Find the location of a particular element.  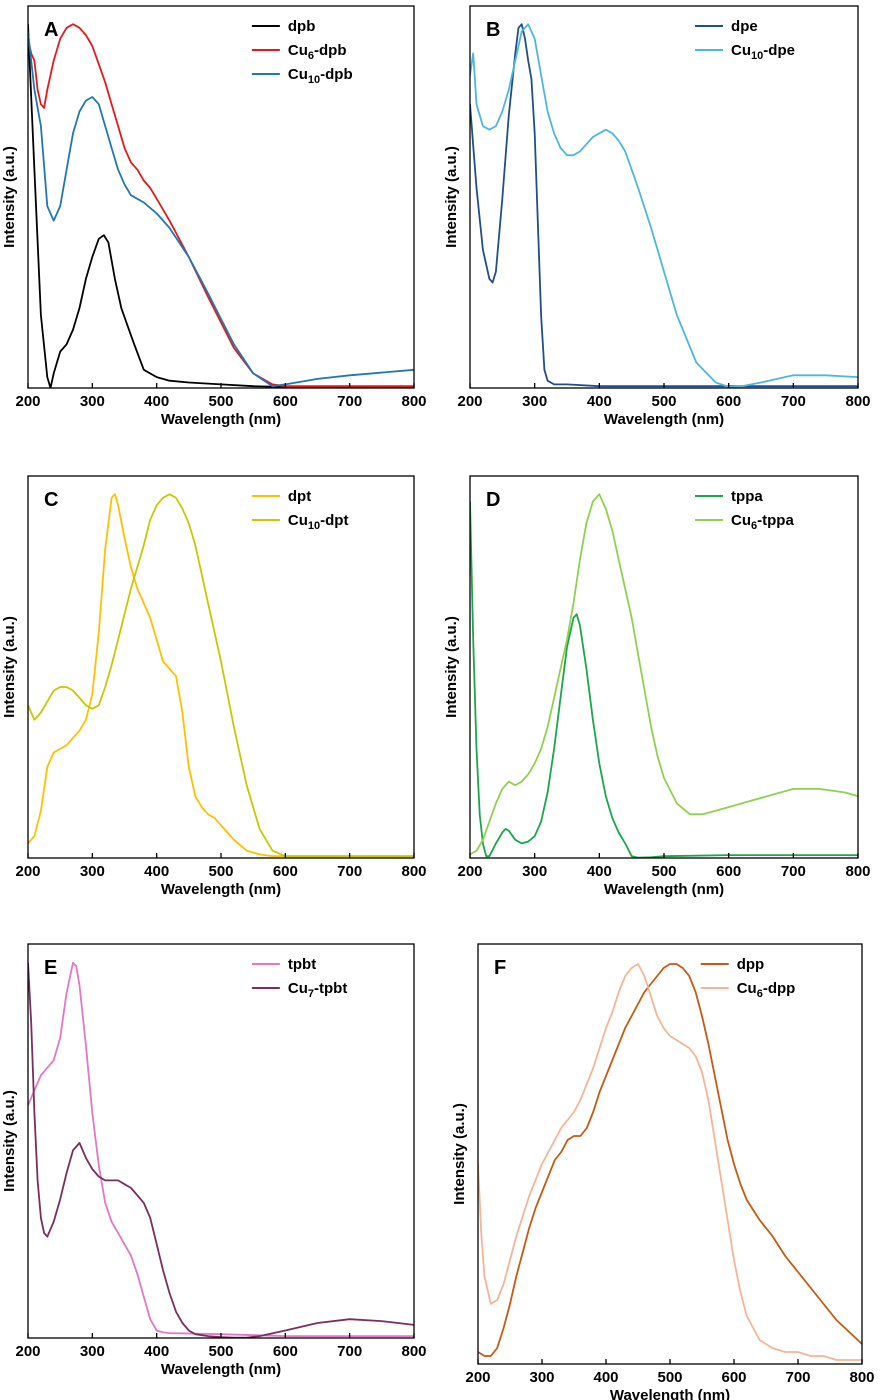

series-line-cu10-dpt is located at coordinates (221, 675).